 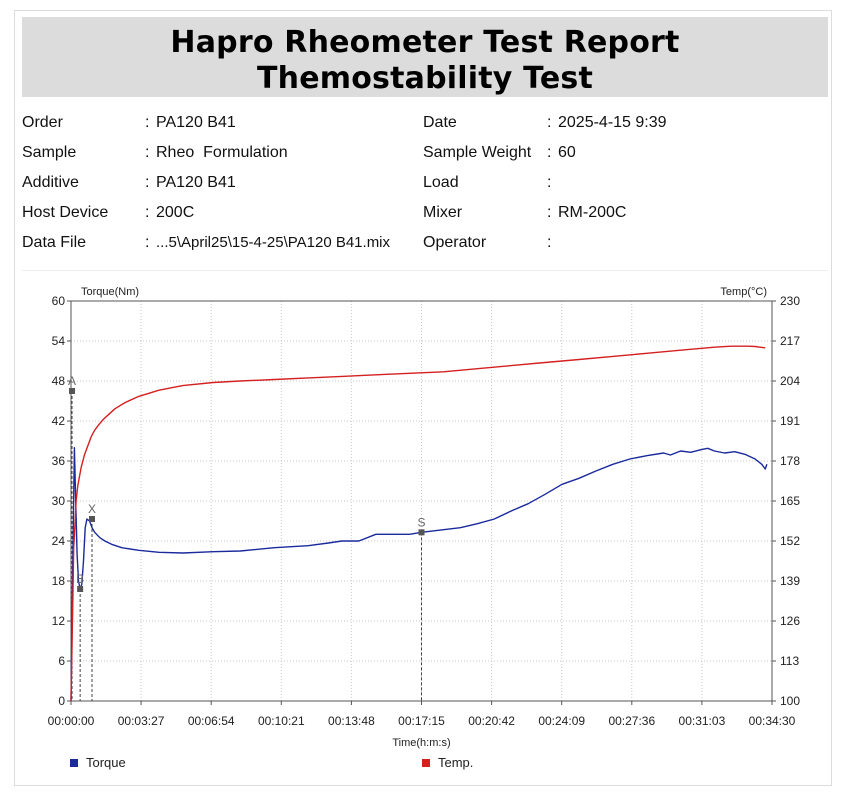 What do you see at coordinates (92, 509) in the screenshot?
I see `marker-label-x: X` at bounding box center [92, 509].